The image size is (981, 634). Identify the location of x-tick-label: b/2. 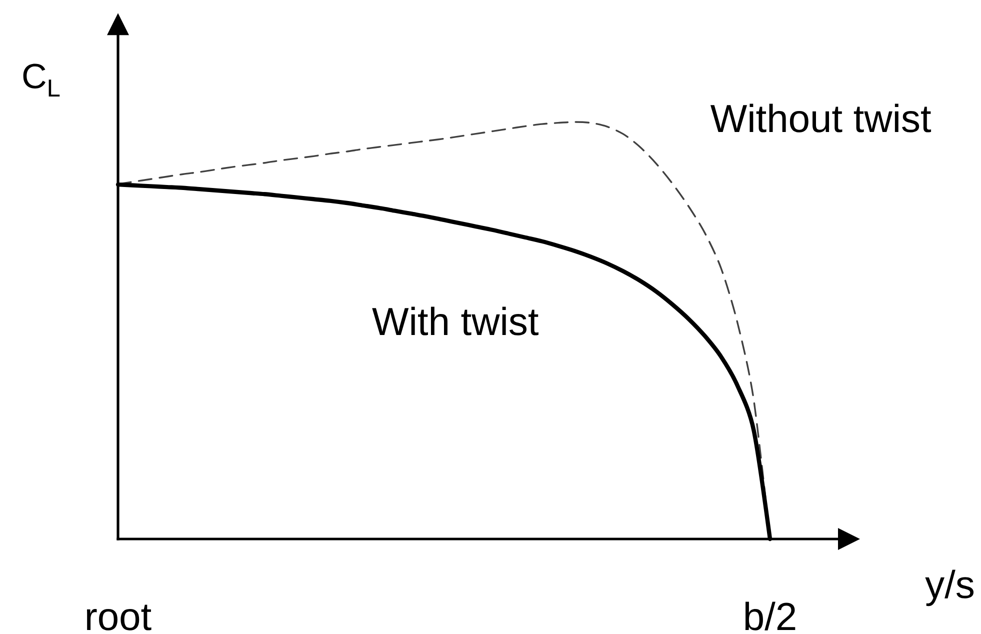
(770, 616).